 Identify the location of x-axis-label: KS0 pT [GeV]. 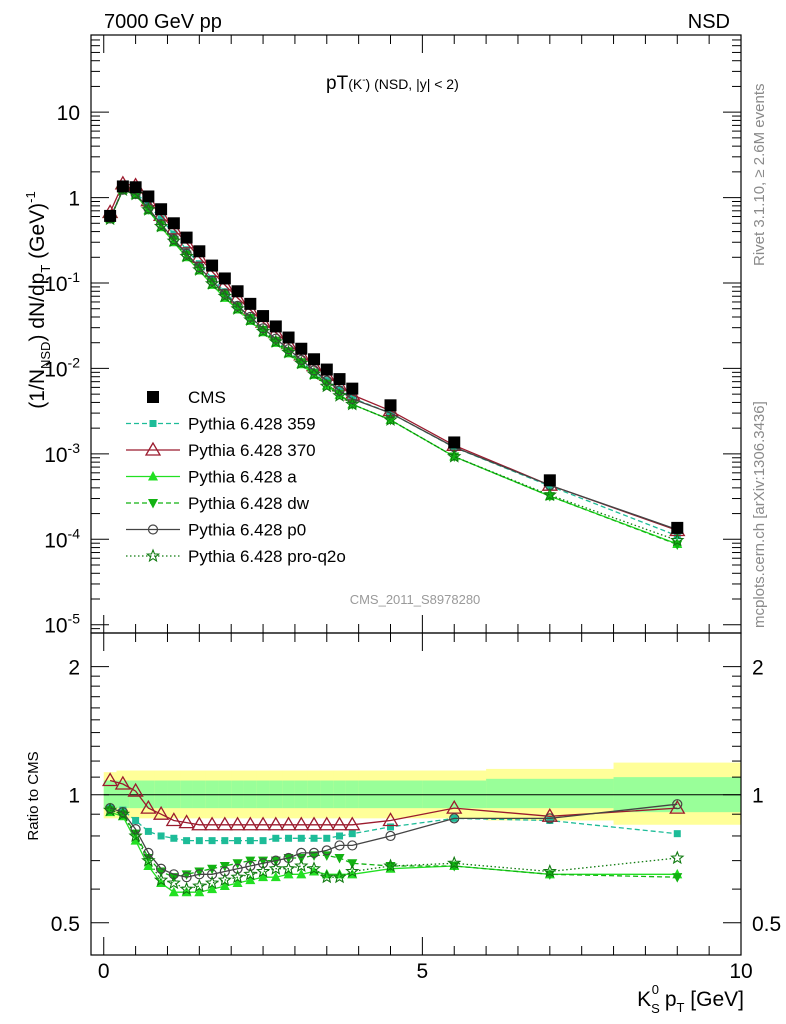
(690, 999).